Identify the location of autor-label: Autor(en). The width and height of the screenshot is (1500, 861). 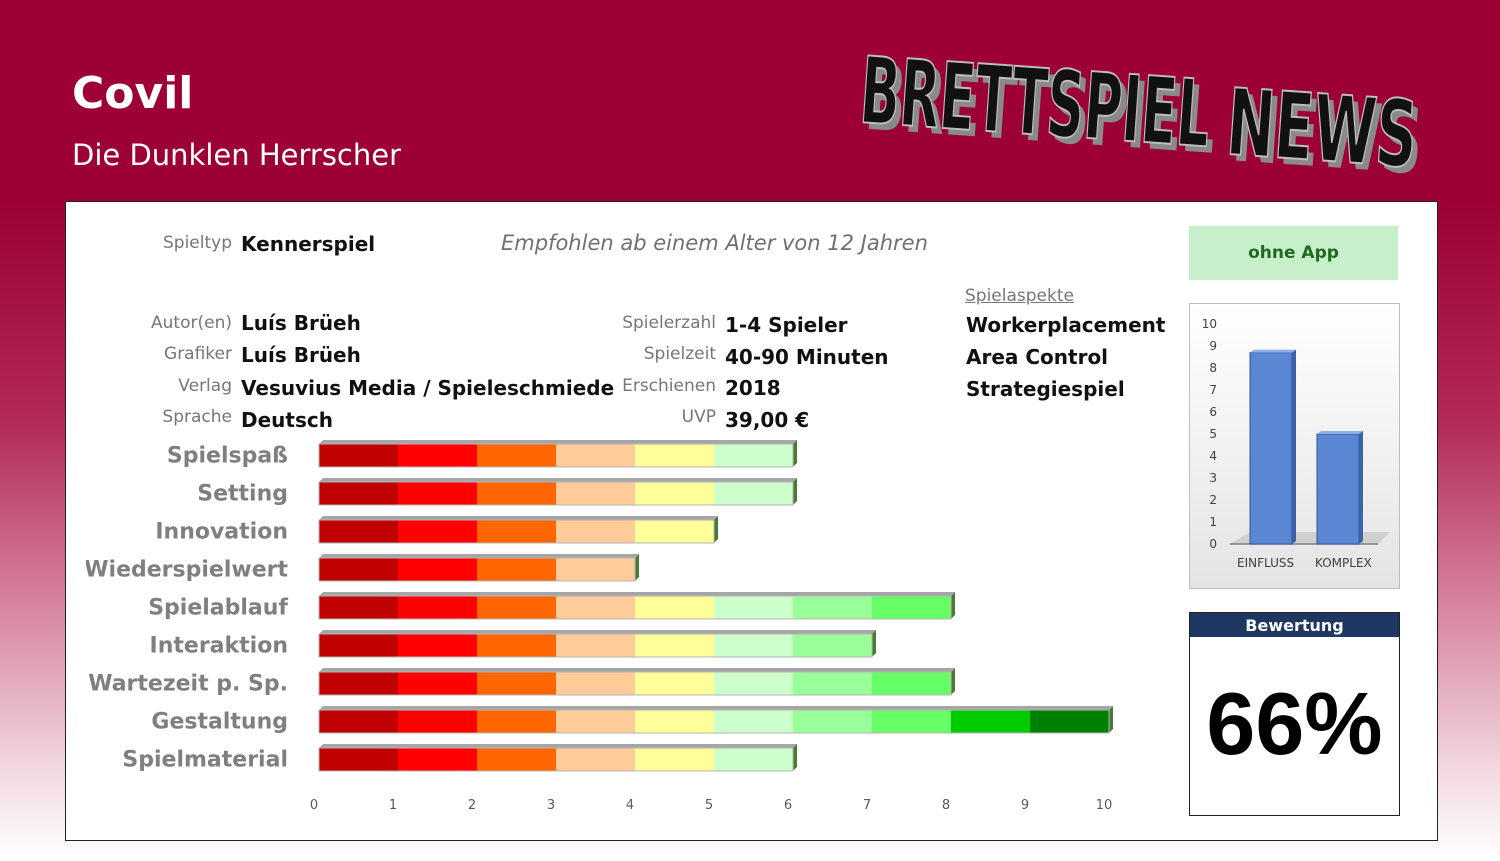
(191, 323).